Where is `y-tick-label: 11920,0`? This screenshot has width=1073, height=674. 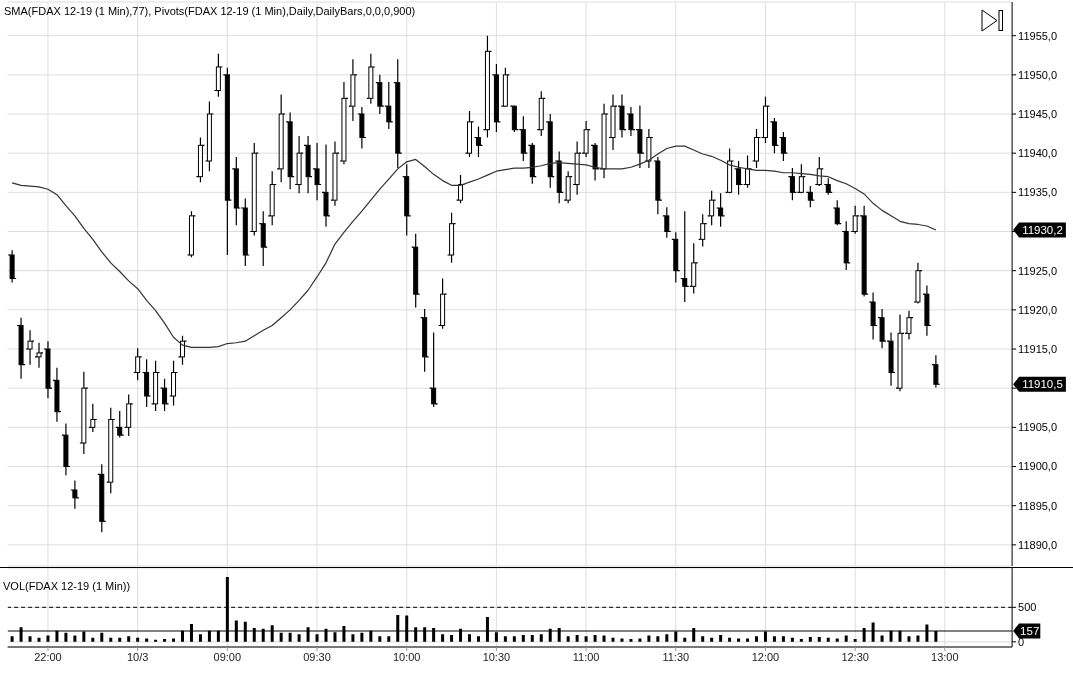
y-tick-label: 11920,0 is located at coordinates (1038, 309).